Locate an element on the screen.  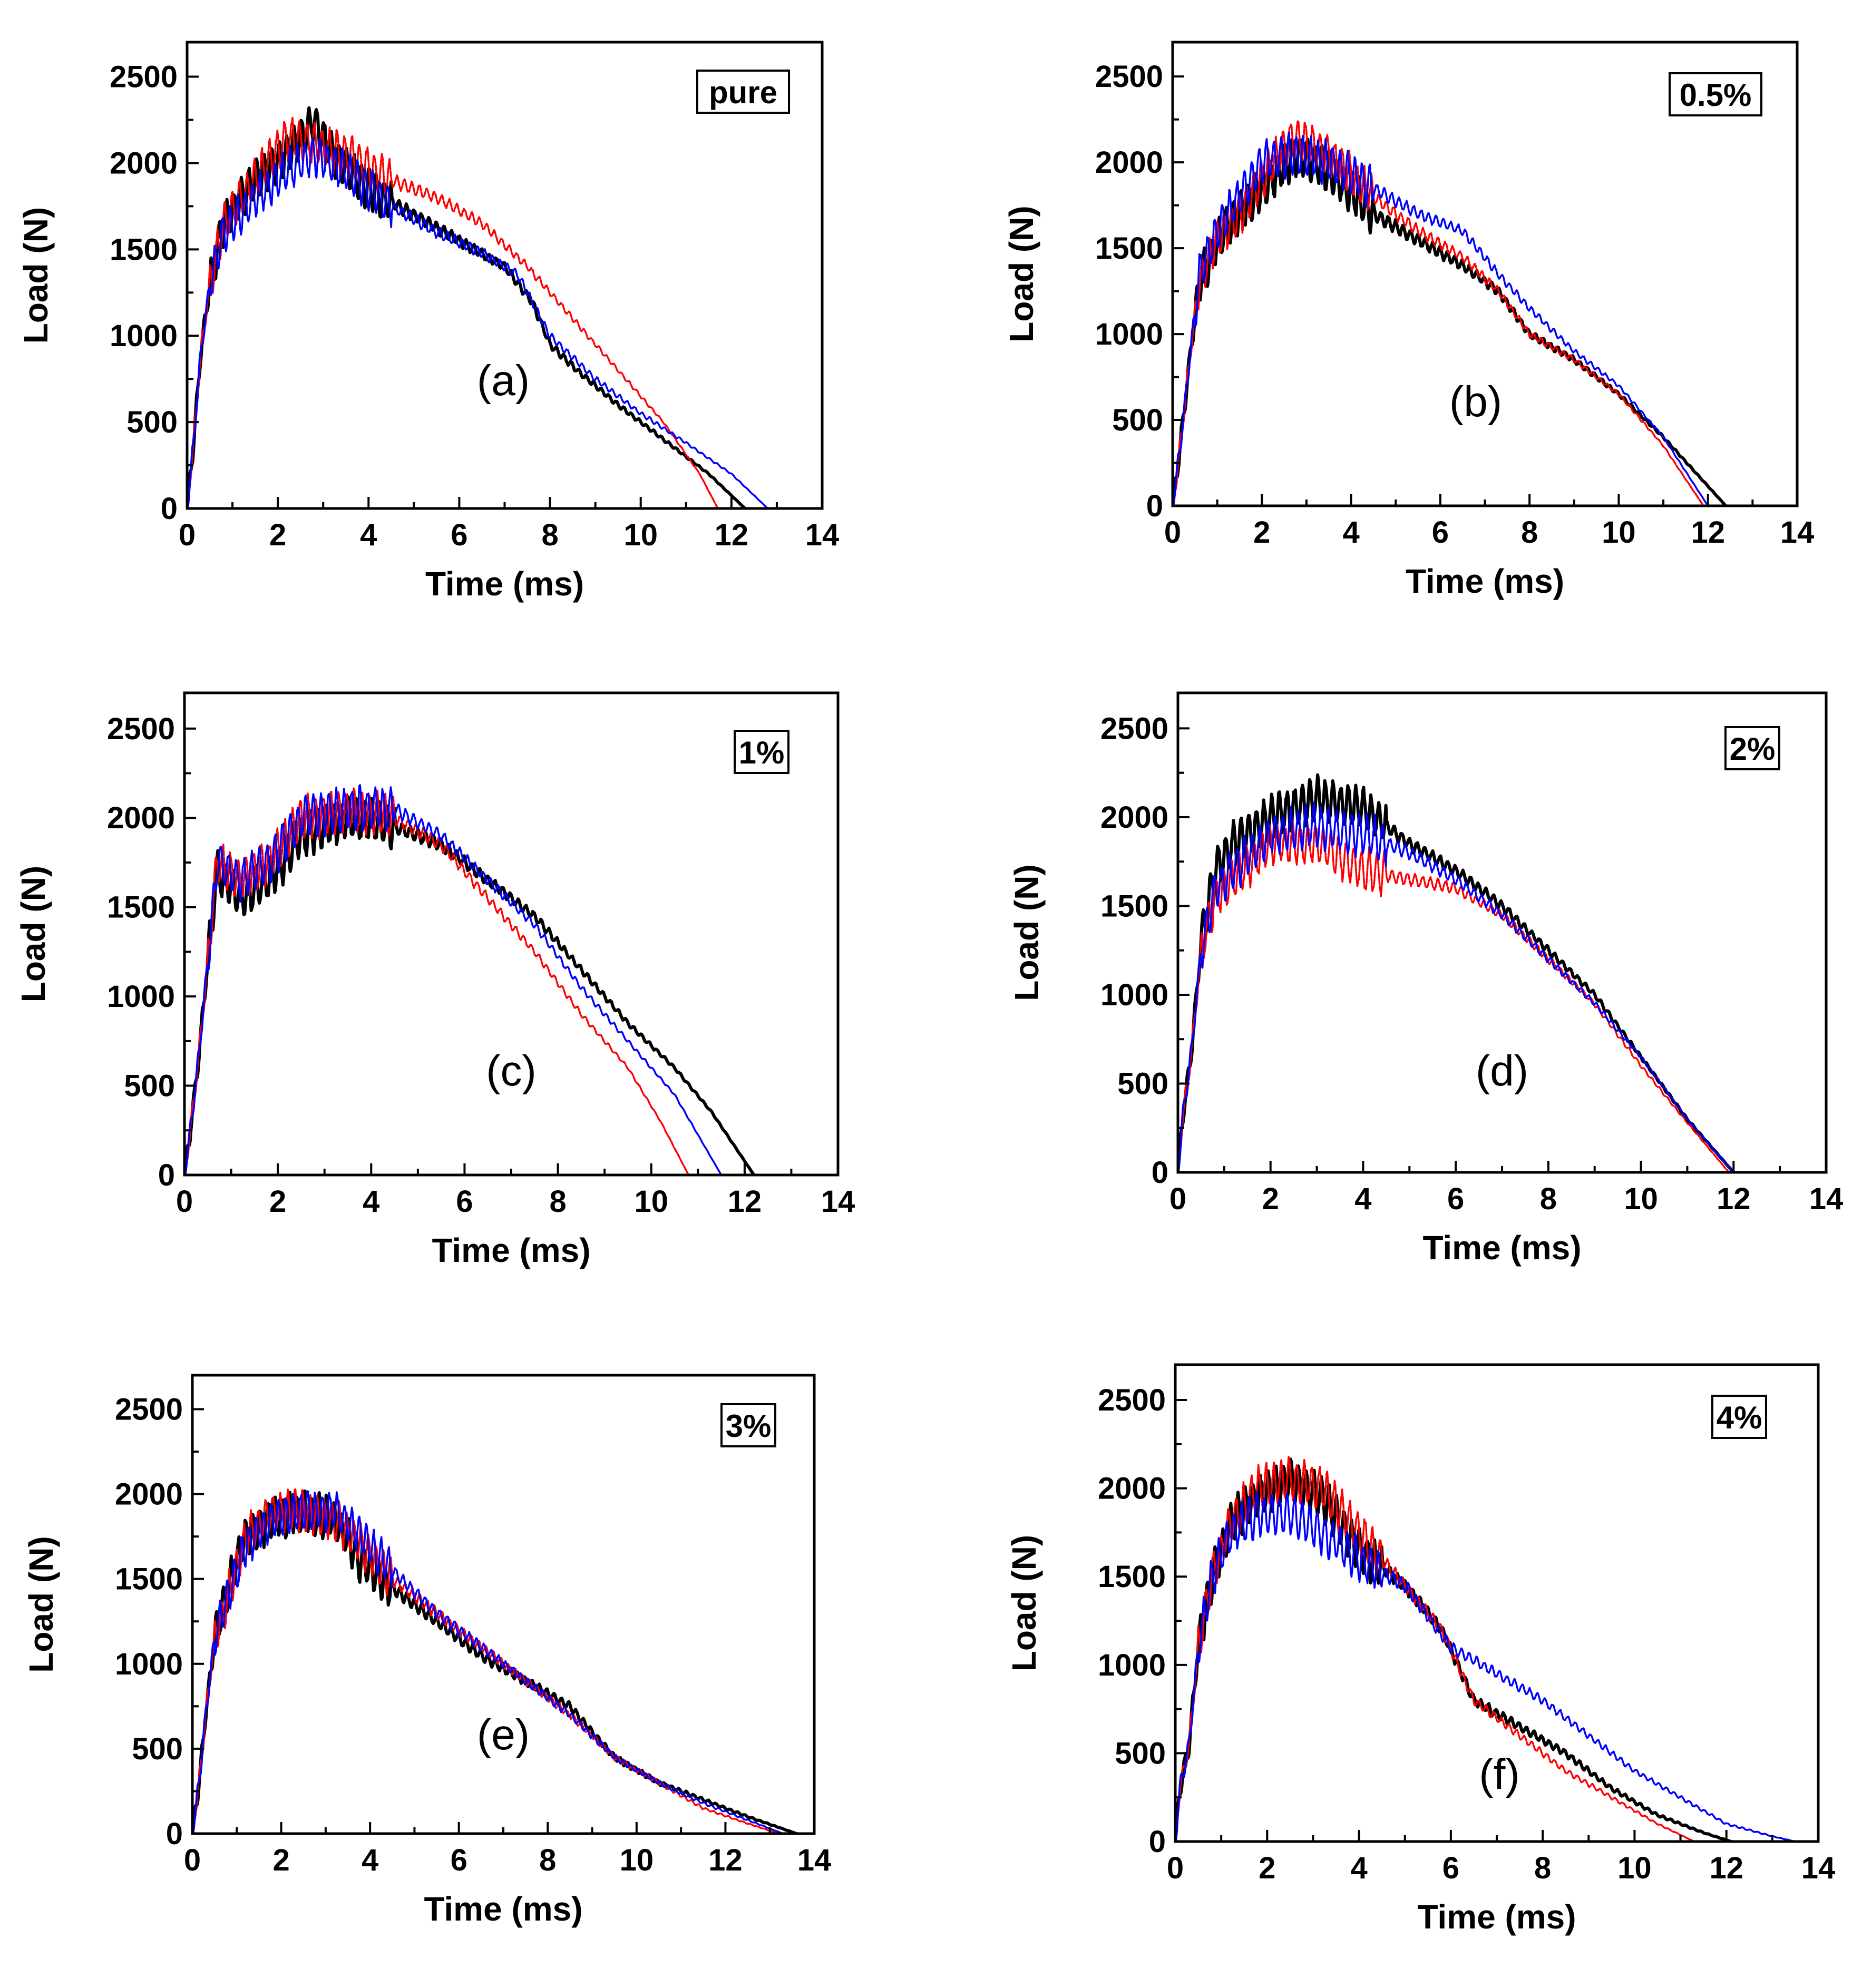
composition-tag: pure is located at coordinates (743, 92).